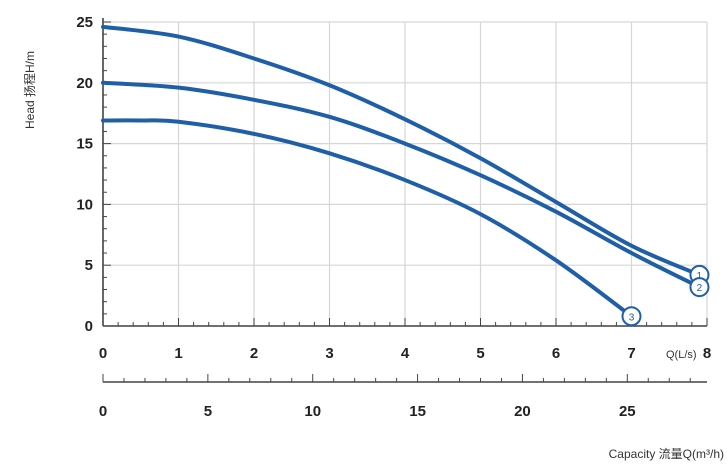  Describe the element at coordinates (681, 355) in the screenshot. I see `x-axis-unit-label: Q(L/s)` at that location.